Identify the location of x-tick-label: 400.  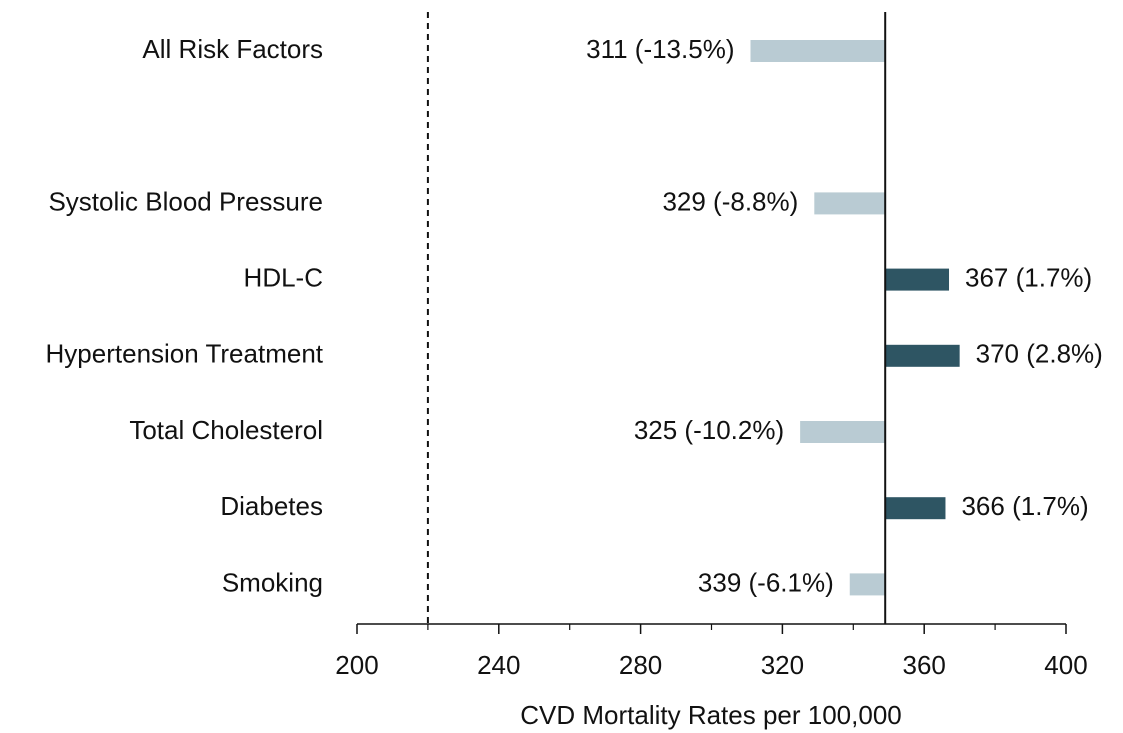
(1065, 665).